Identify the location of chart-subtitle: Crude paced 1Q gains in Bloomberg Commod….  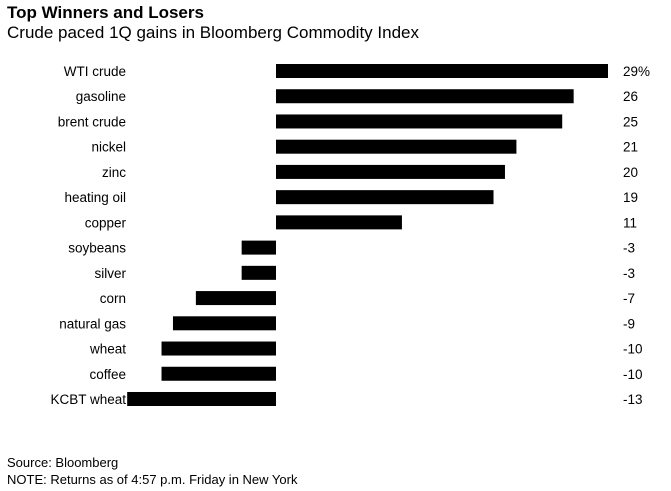
(213, 32).